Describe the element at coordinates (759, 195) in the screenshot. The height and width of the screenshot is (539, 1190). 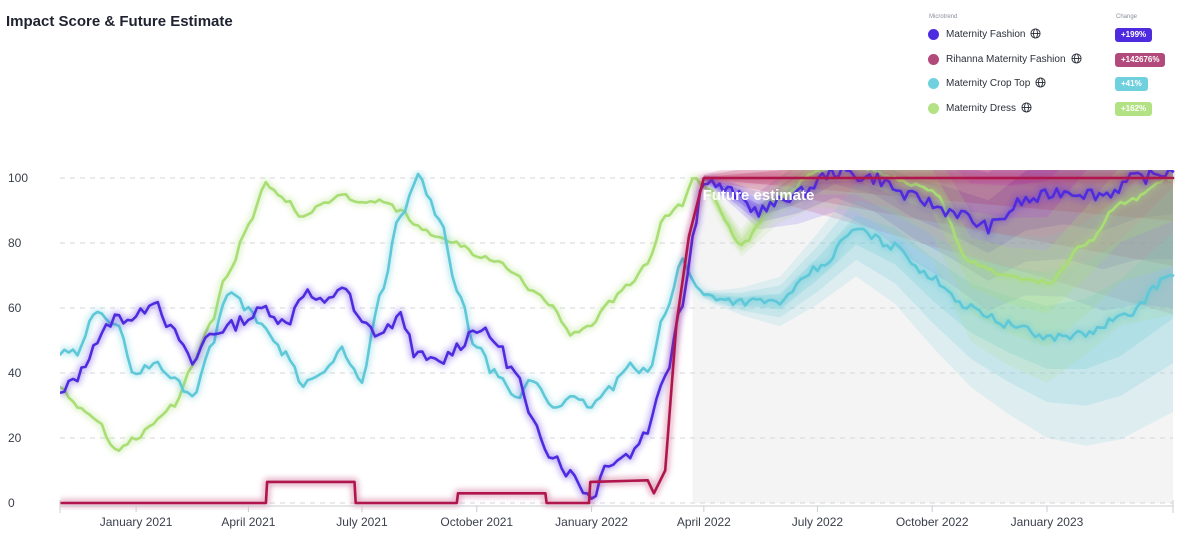
I see `future-estimate-label: Future estimate` at that location.